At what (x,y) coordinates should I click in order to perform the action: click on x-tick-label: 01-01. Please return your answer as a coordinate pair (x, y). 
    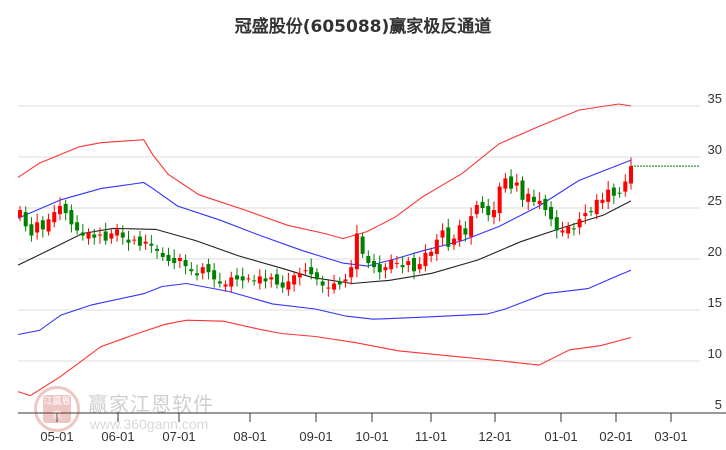
    Looking at the image, I should click on (560, 436).